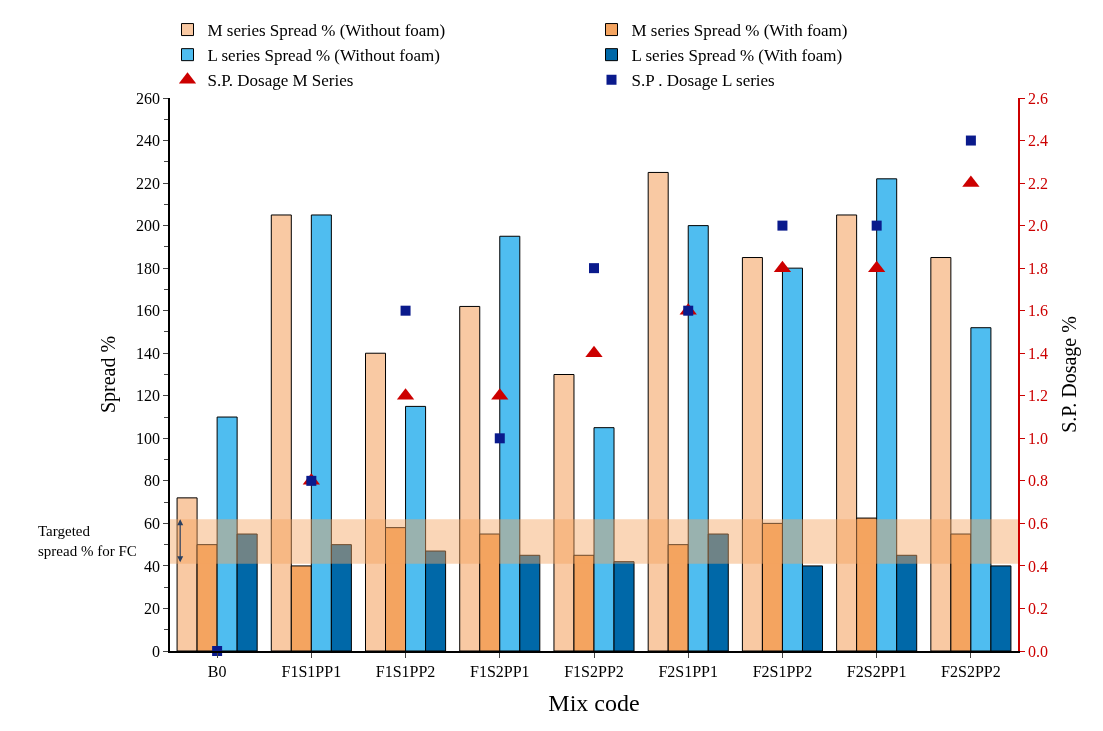 Image resolution: width=1103 pixels, height=731 pixels. What do you see at coordinates (152, 481) in the screenshot?
I see `y-tick-label: 80` at bounding box center [152, 481].